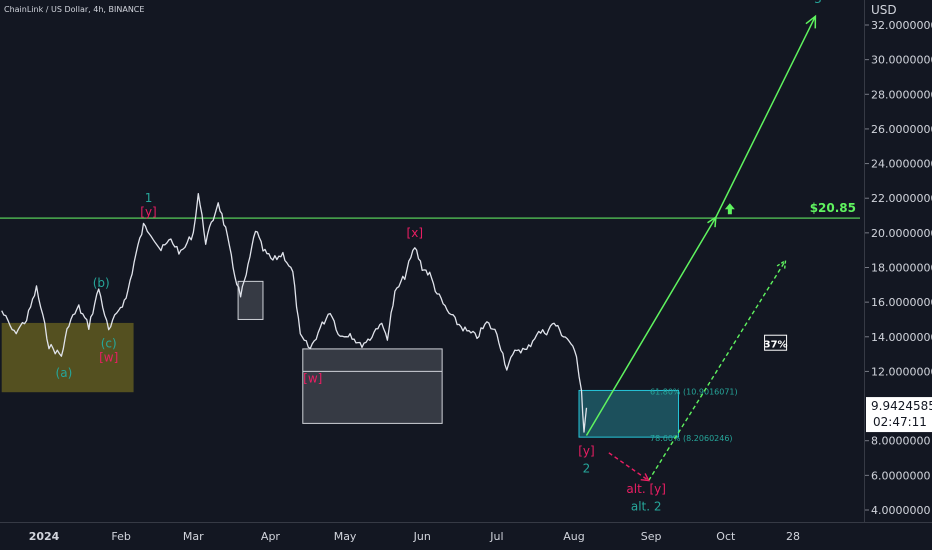 The image size is (932, 550). I want to click on wave-label: 3, so click(818, 3).